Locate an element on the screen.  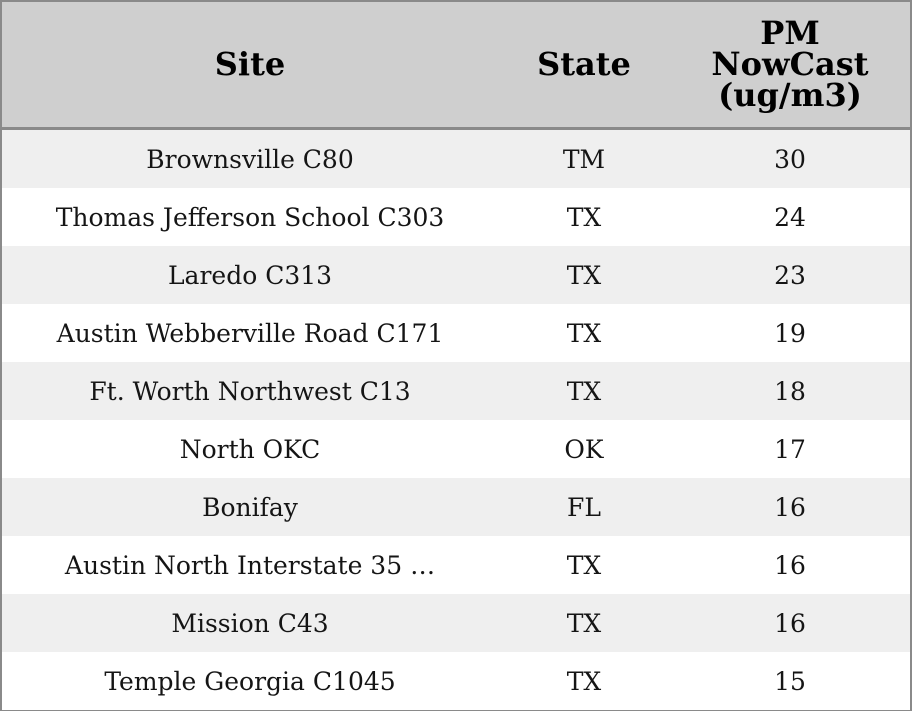
cell-site: Austin Webberville Road C171 is located at coordinates (250, 333).